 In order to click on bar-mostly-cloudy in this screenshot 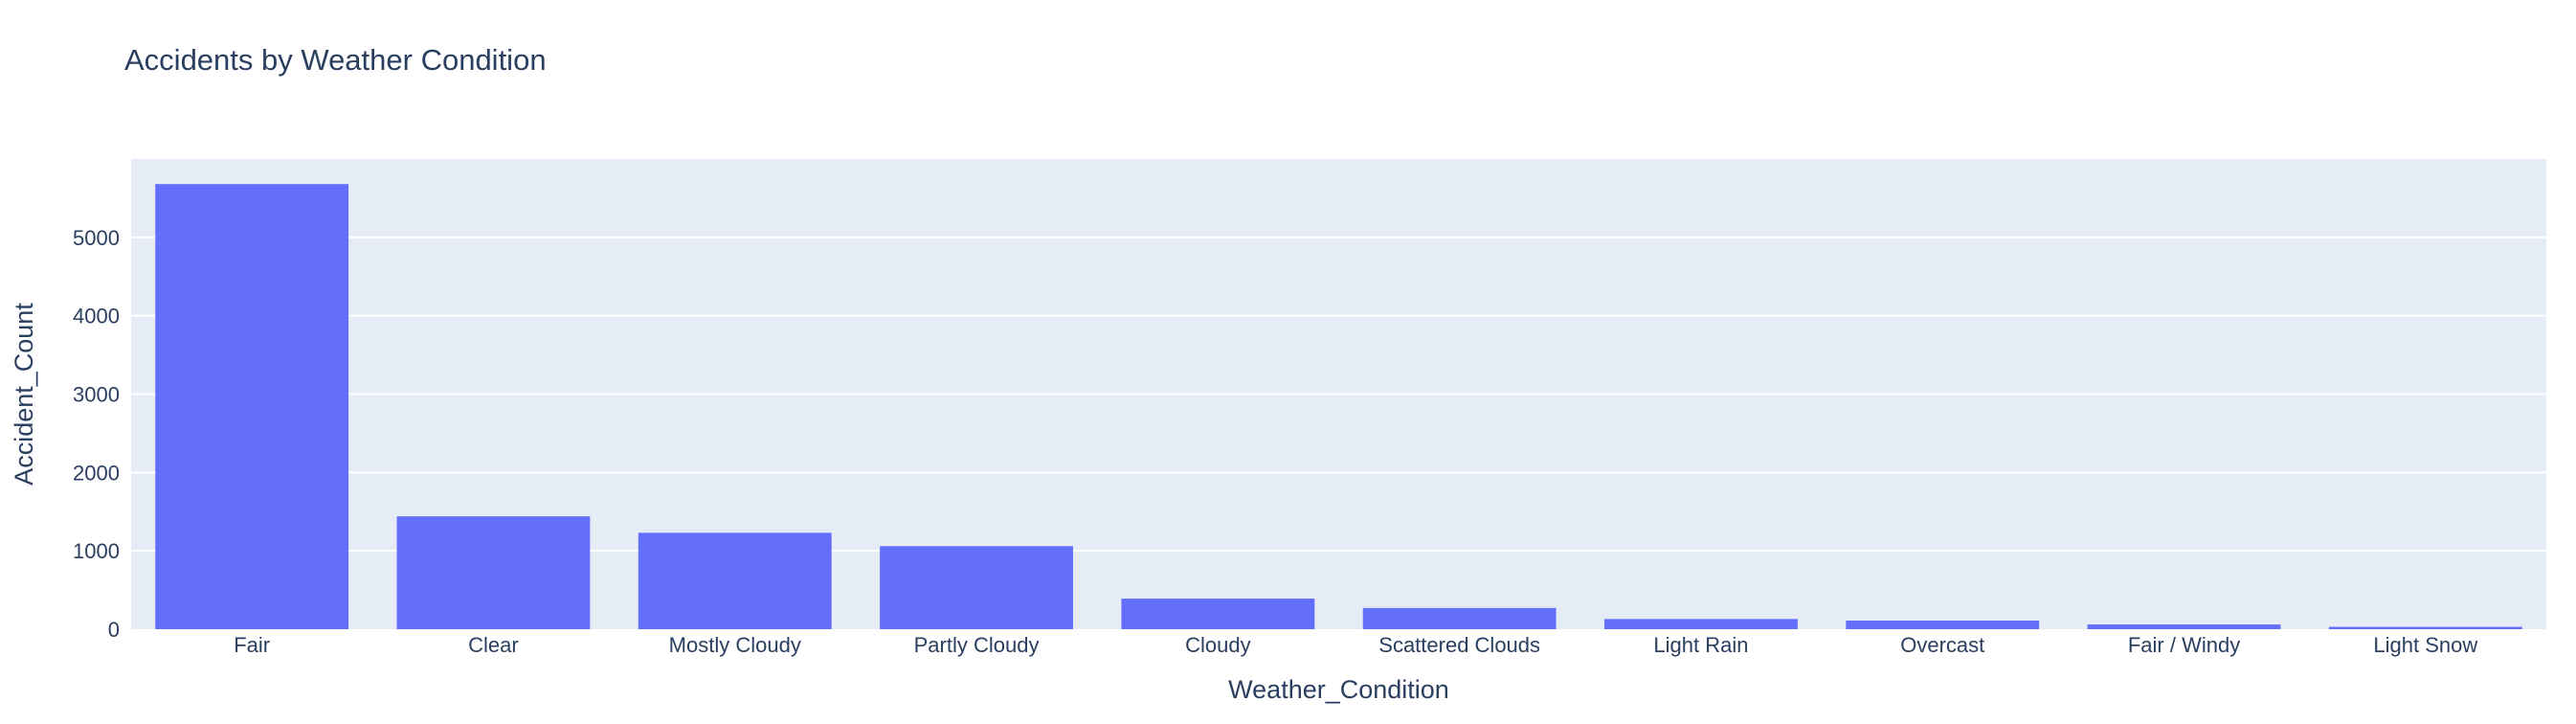, I will do `click(735, 581)`.